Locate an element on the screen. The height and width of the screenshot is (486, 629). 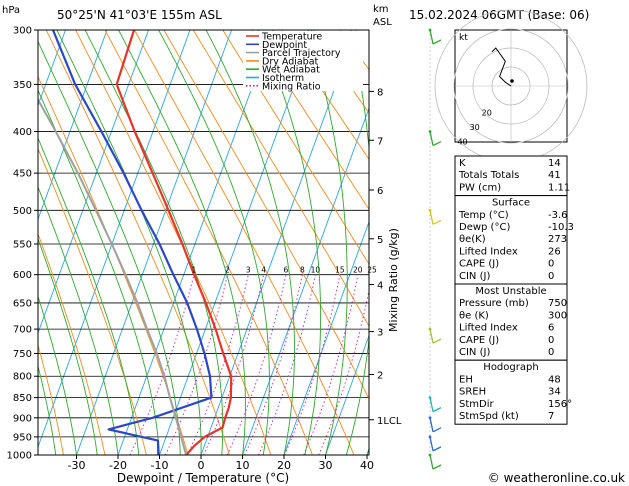
legend-entry: Mixing Ratio is located at coordinates (291, 86).